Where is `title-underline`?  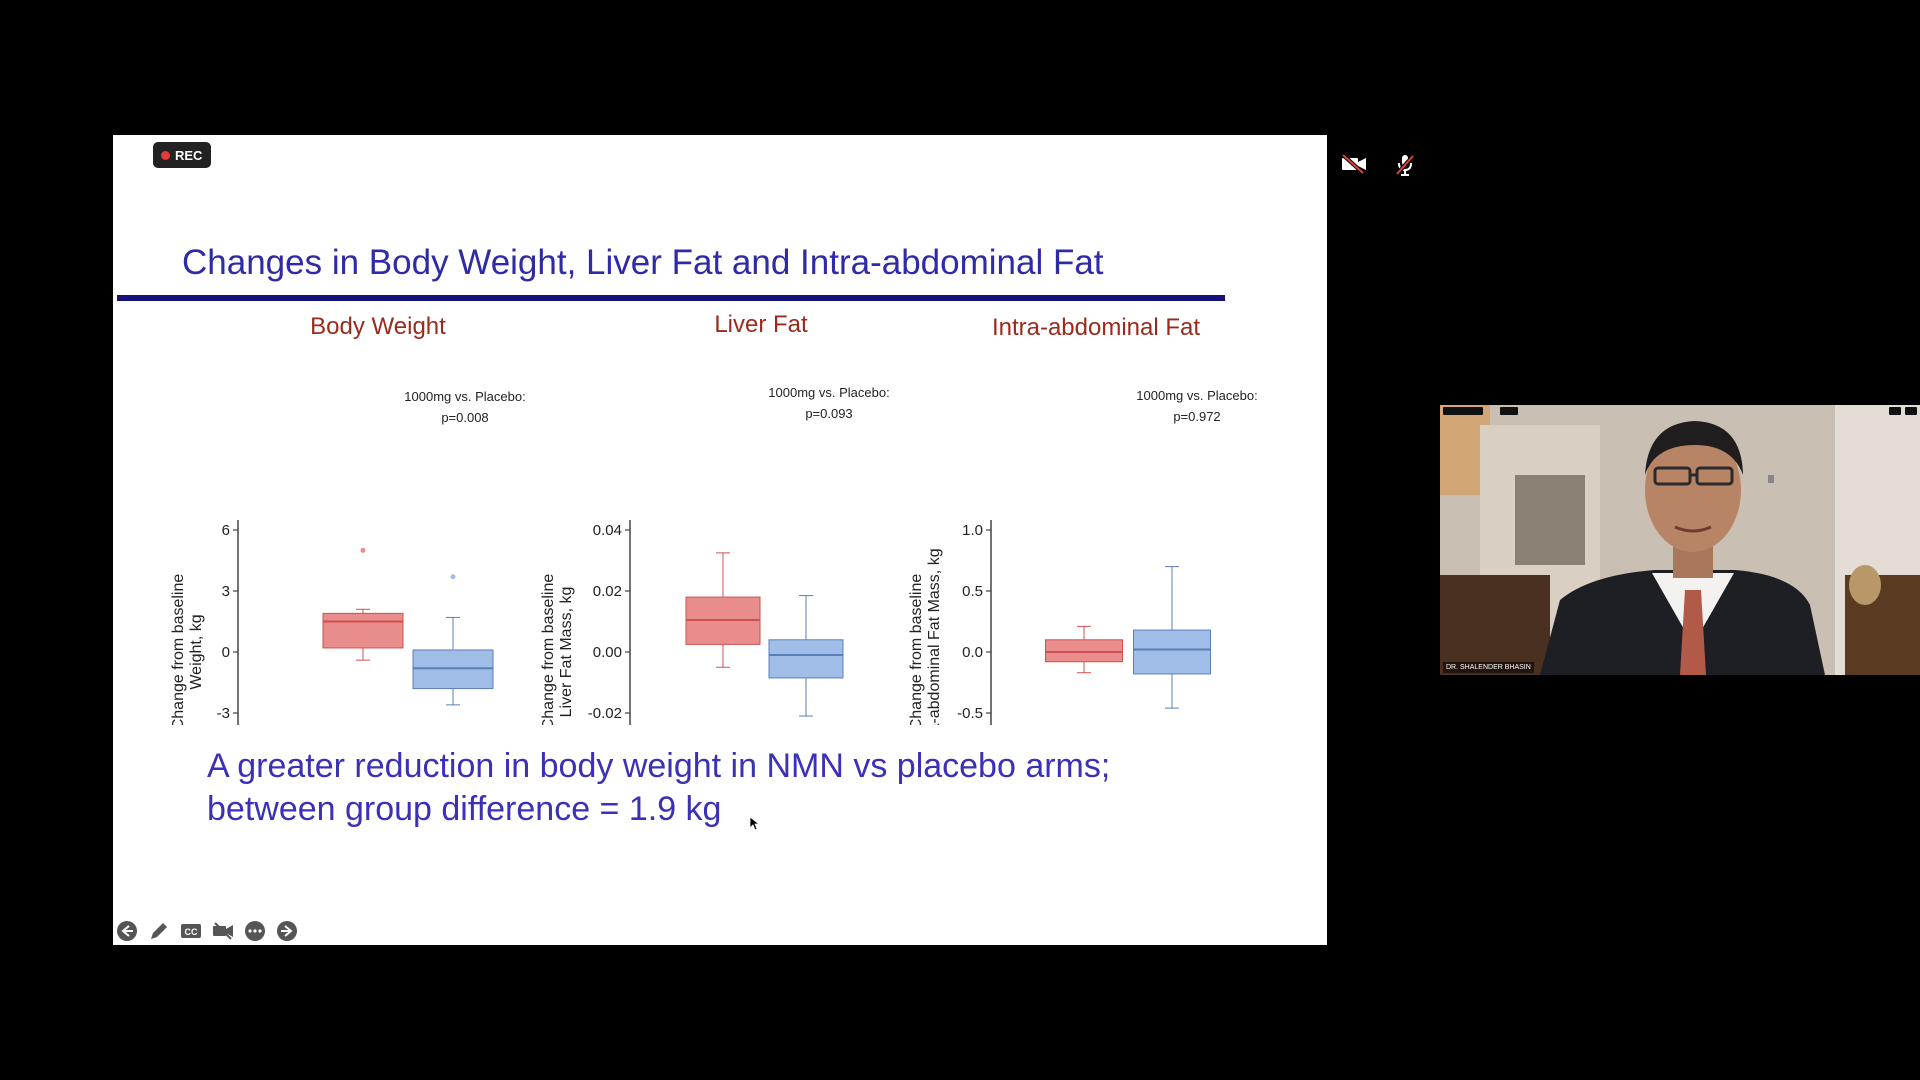
title-underline is located at coordinates (671, 298).